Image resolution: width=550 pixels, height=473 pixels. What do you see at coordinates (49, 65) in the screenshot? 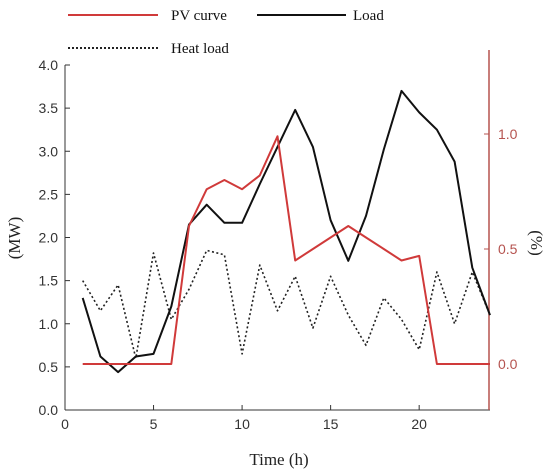
I see `y-tick-label: 4.0` at bounding box center [49, 65].